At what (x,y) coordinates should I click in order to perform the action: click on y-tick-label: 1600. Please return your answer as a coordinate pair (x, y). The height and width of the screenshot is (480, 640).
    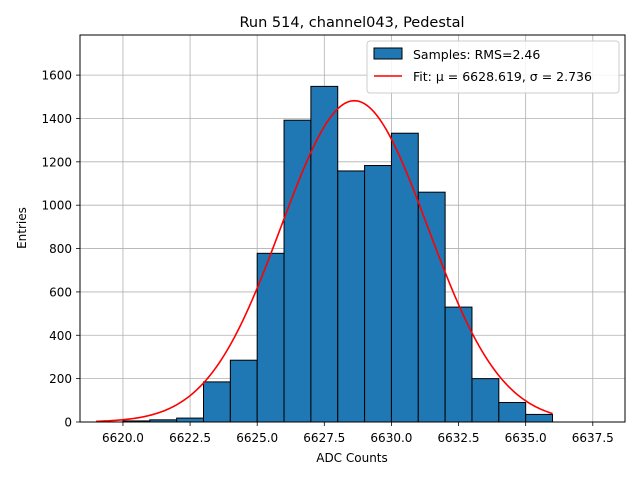
    Looking at the image, I should click on (56, 76).